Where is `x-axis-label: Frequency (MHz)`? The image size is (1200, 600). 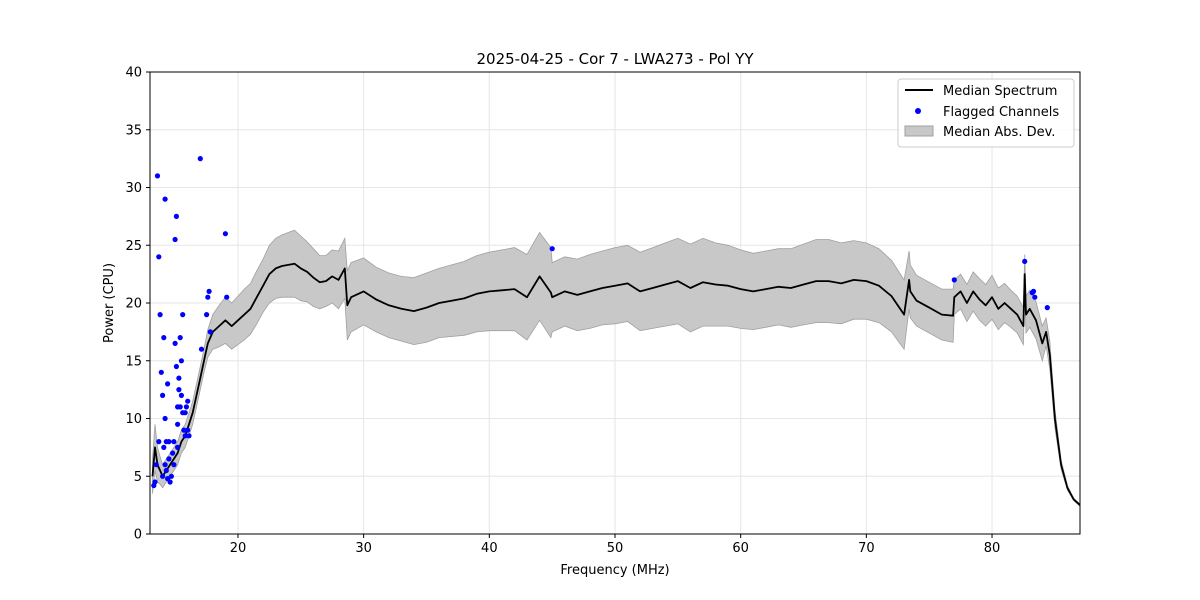
x-axis-label: Frequency (MHz) is located at coordinates (614, 570).